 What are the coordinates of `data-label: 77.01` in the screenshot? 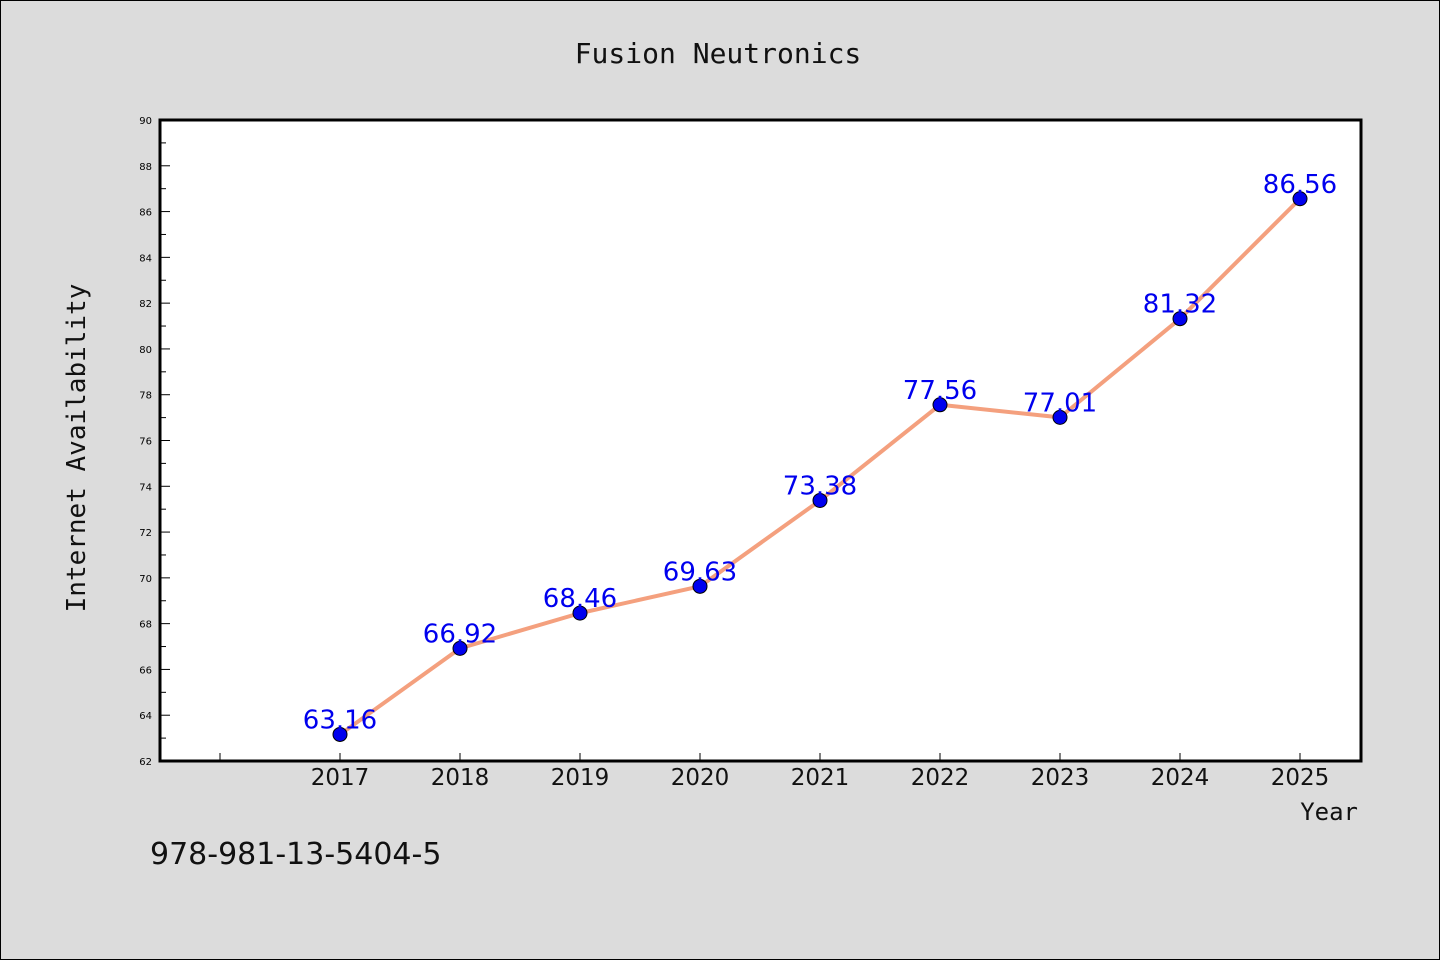 It's located at (1060, 403).